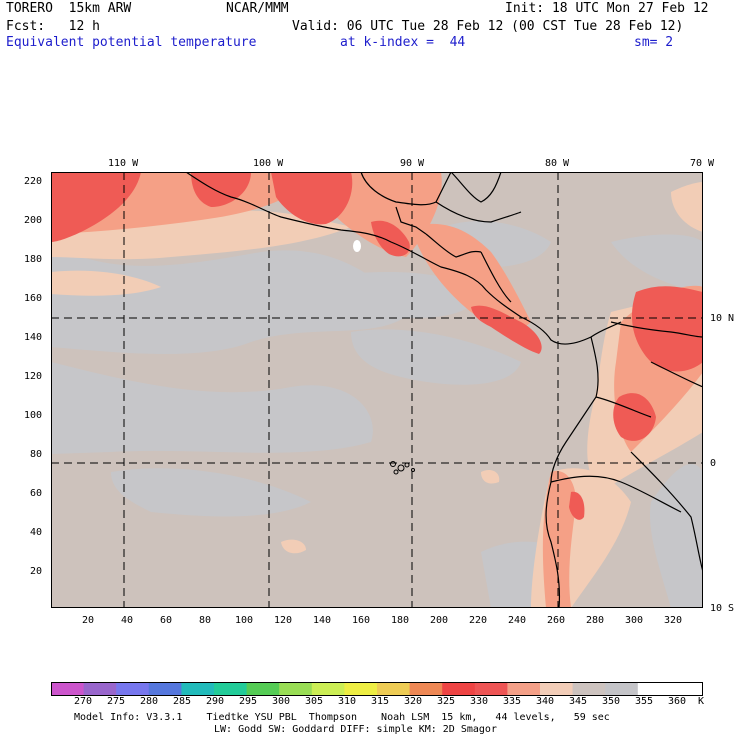 The width and height of the screenshot is (740, 740). I want to click on colorbar, so click(377, 689).